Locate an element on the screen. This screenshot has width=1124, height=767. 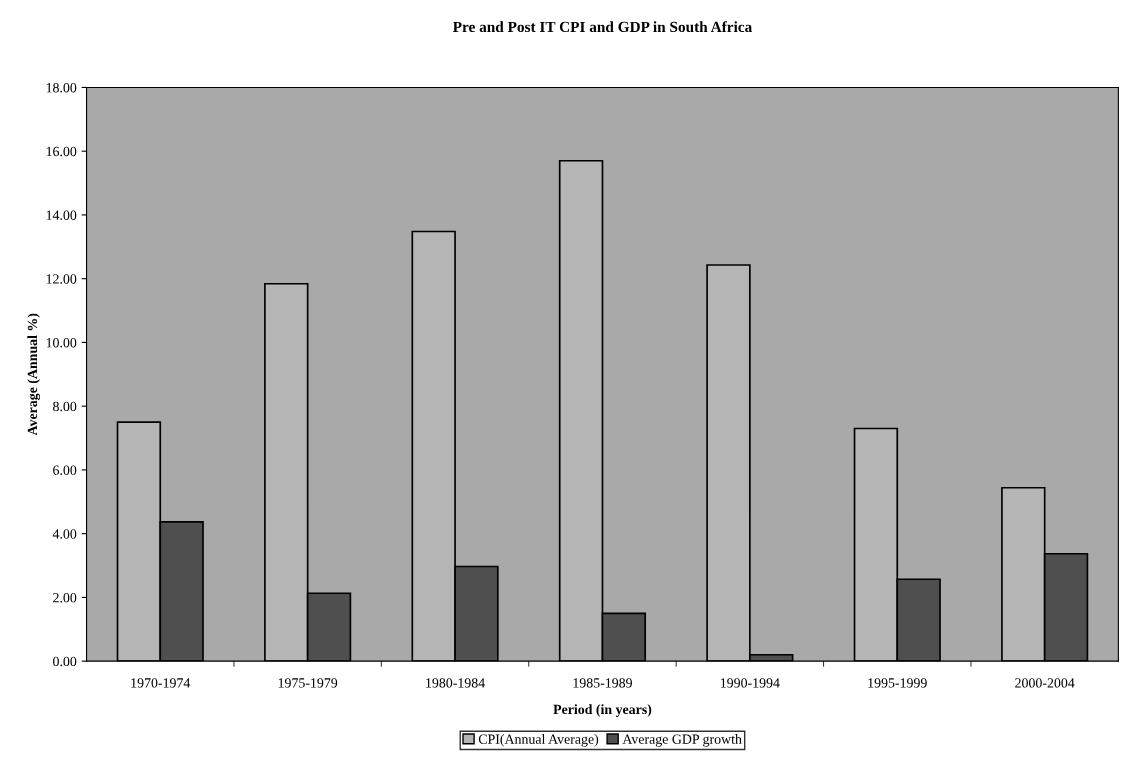
y-tick-label: 12.00 is located at coordinates (61, 279).